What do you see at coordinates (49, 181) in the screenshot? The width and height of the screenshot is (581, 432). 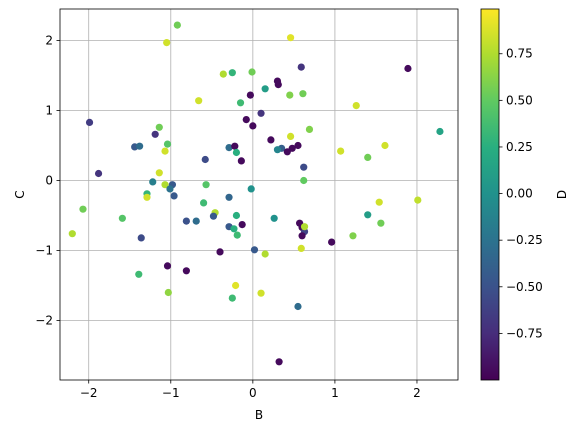 I see `y-tick-label: 0` at bounding box center [49, 181].